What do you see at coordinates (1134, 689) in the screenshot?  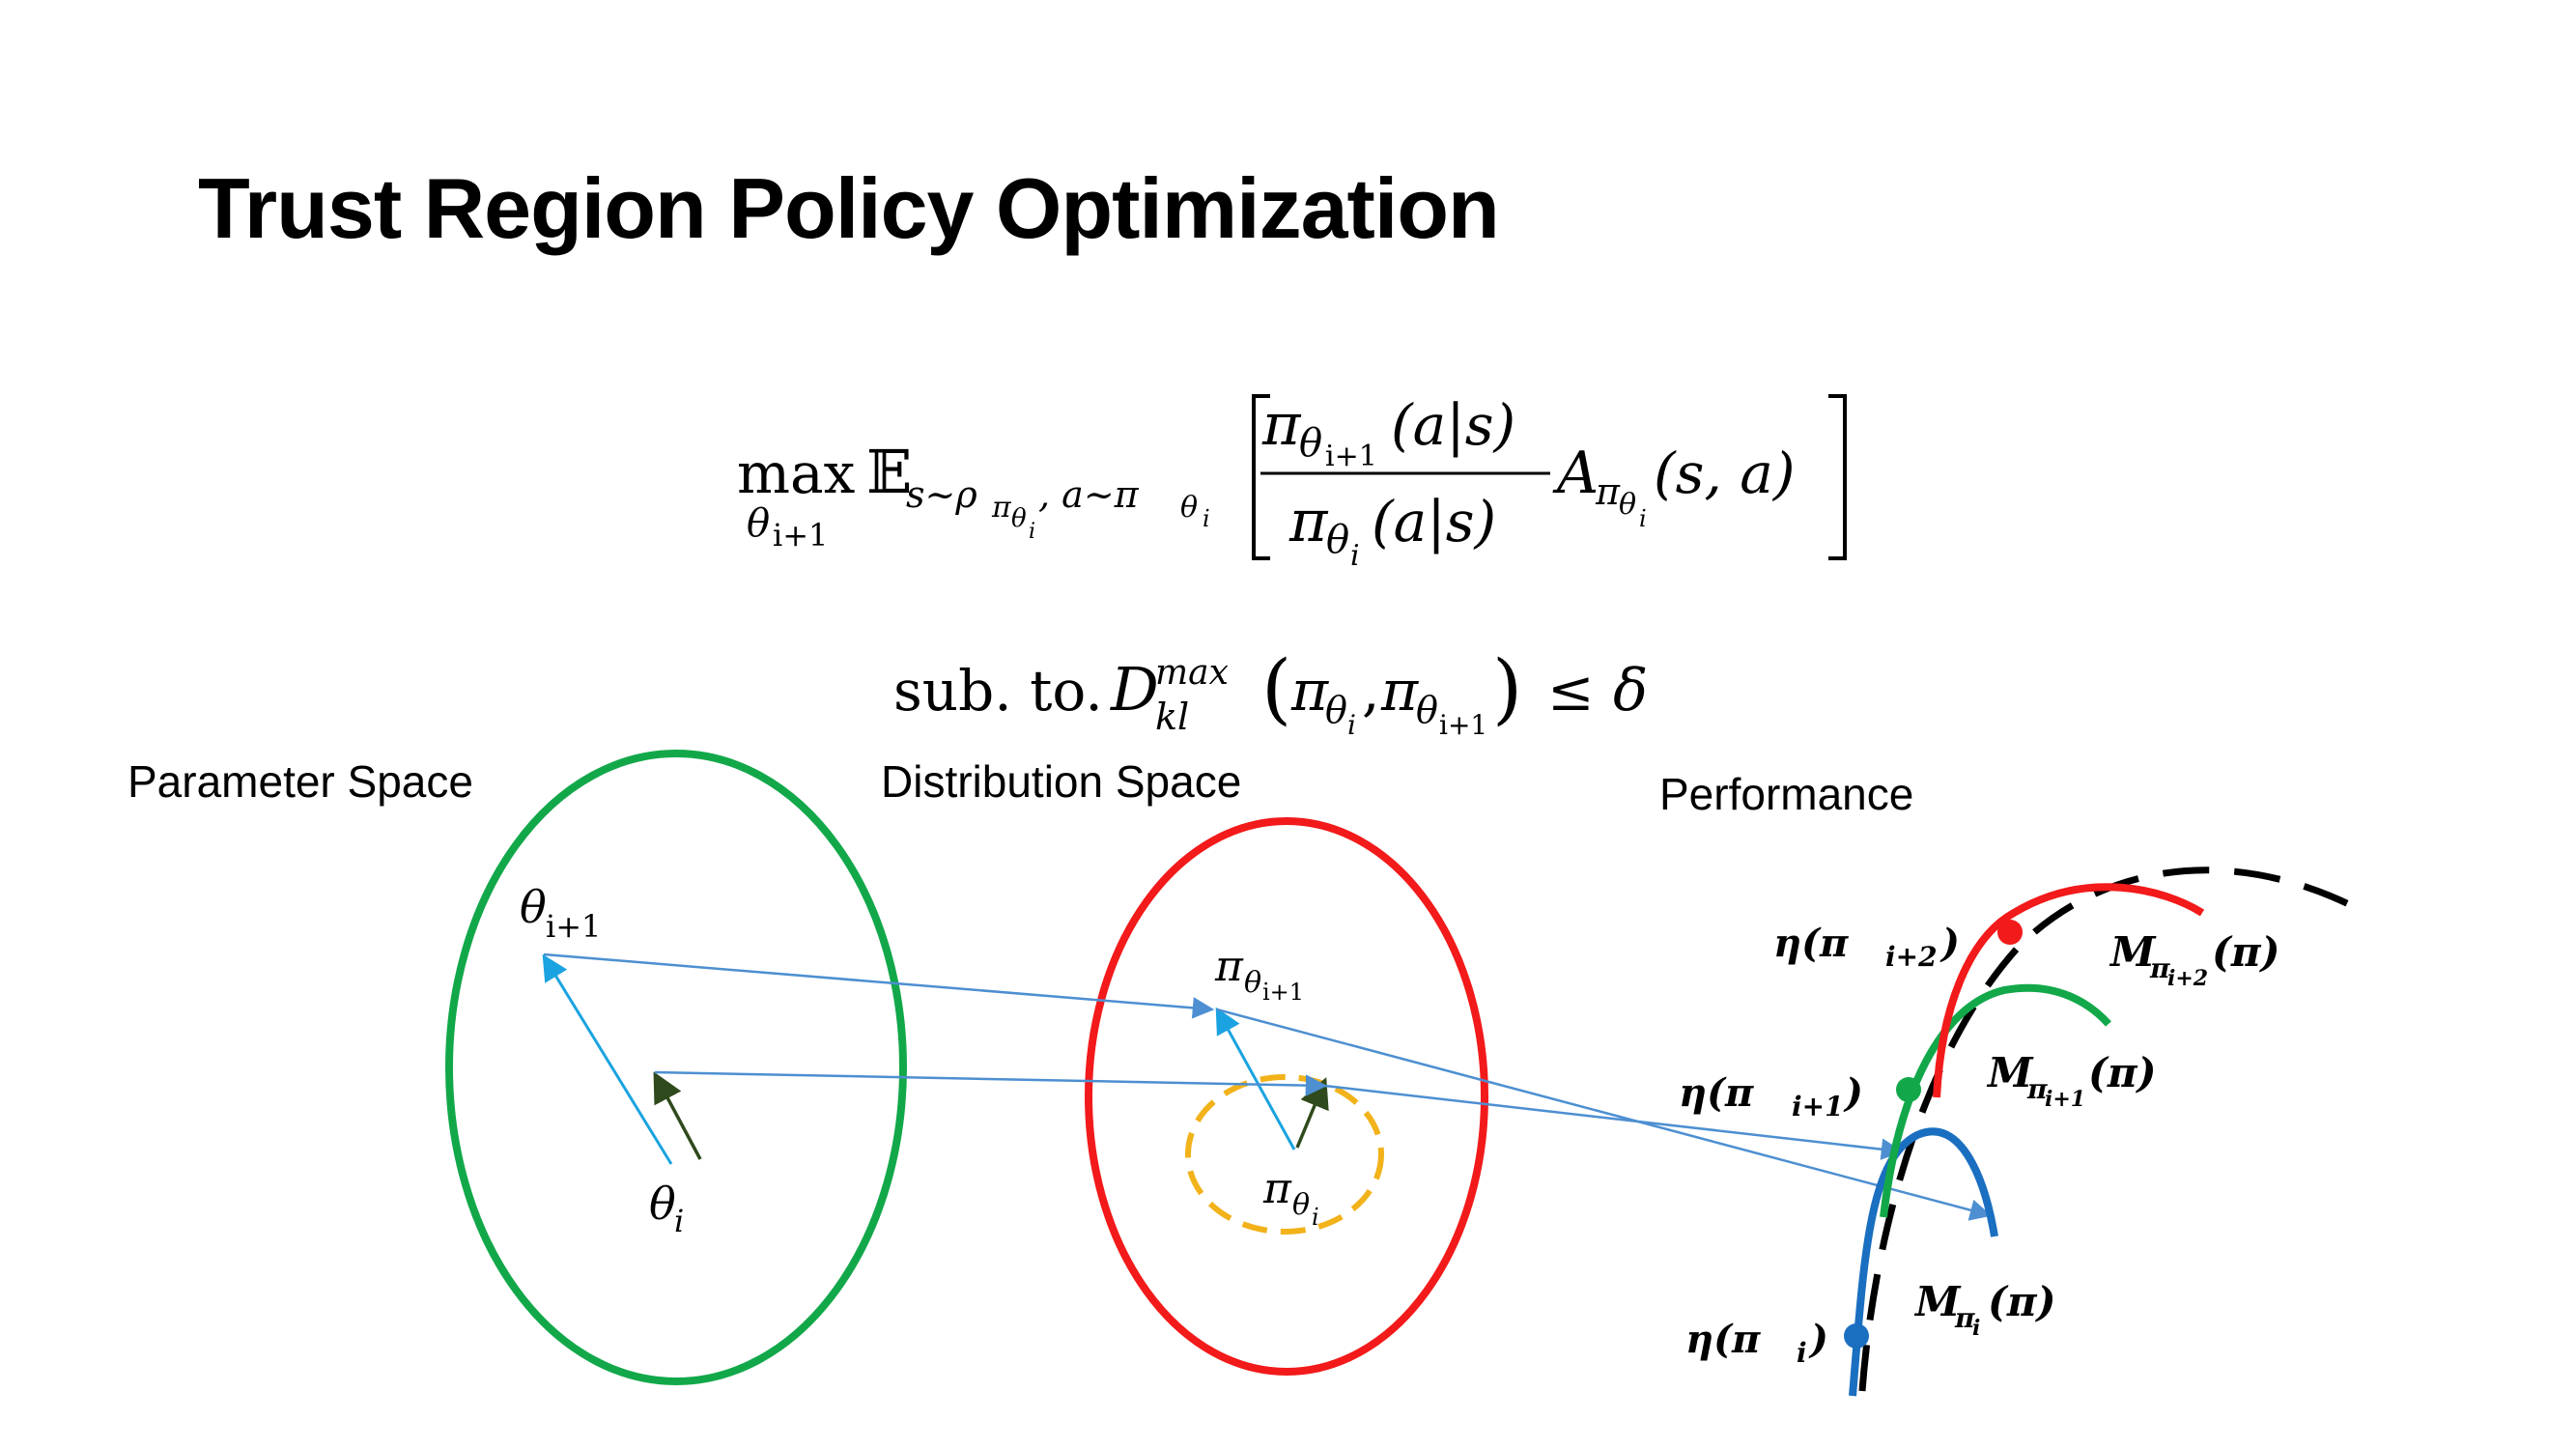 I see `divergence-D: D` at bounding box center [1134, 689].